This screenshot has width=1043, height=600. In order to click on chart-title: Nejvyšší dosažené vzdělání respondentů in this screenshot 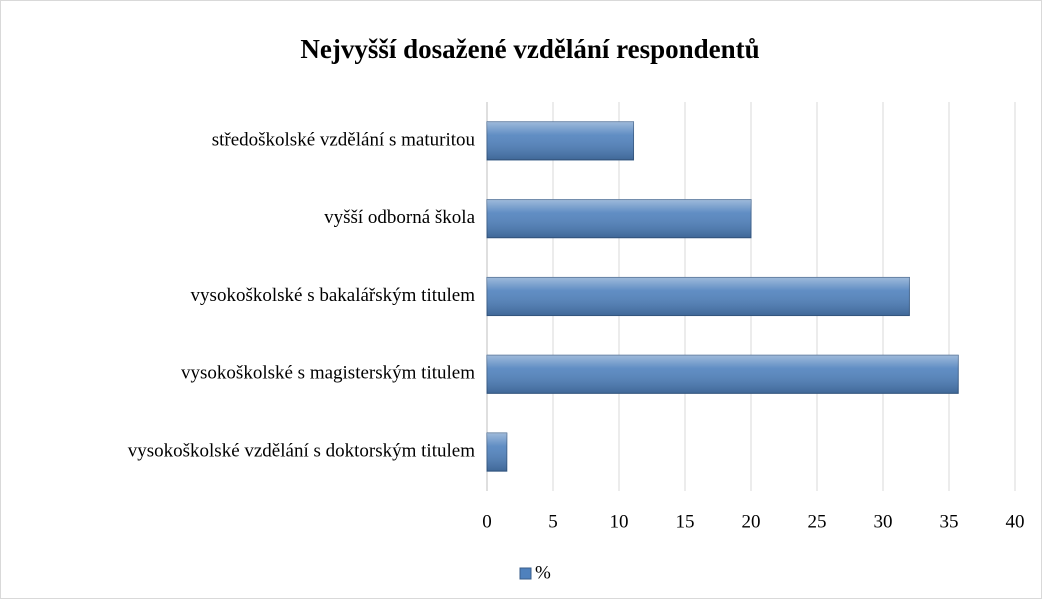, I will do `click(529, 49)`.